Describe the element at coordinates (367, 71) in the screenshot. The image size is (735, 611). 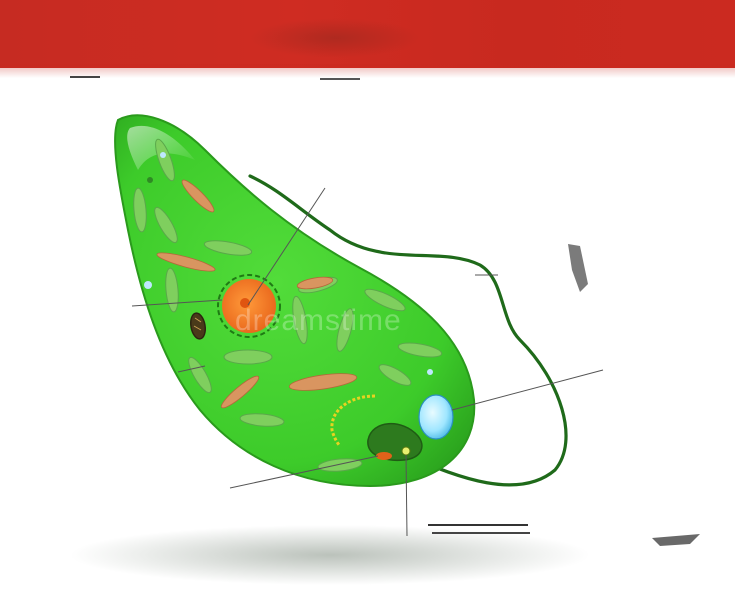
I see `banner-fade` at that location.